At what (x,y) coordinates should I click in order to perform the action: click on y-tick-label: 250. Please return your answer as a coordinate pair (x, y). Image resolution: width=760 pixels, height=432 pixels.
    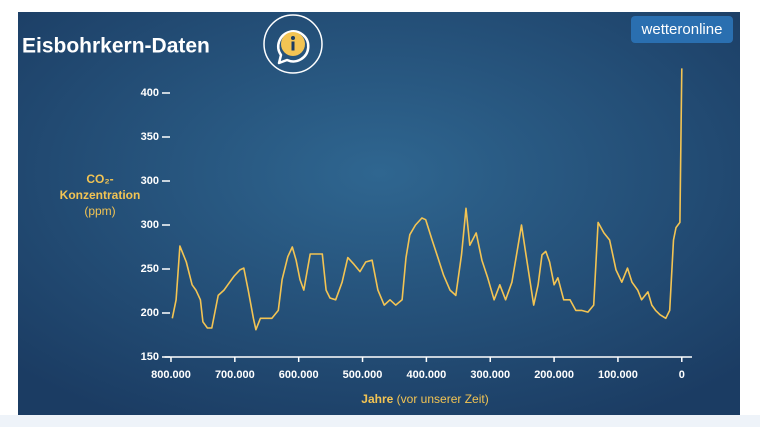
    Looking at the image, I should click on (150, 269).